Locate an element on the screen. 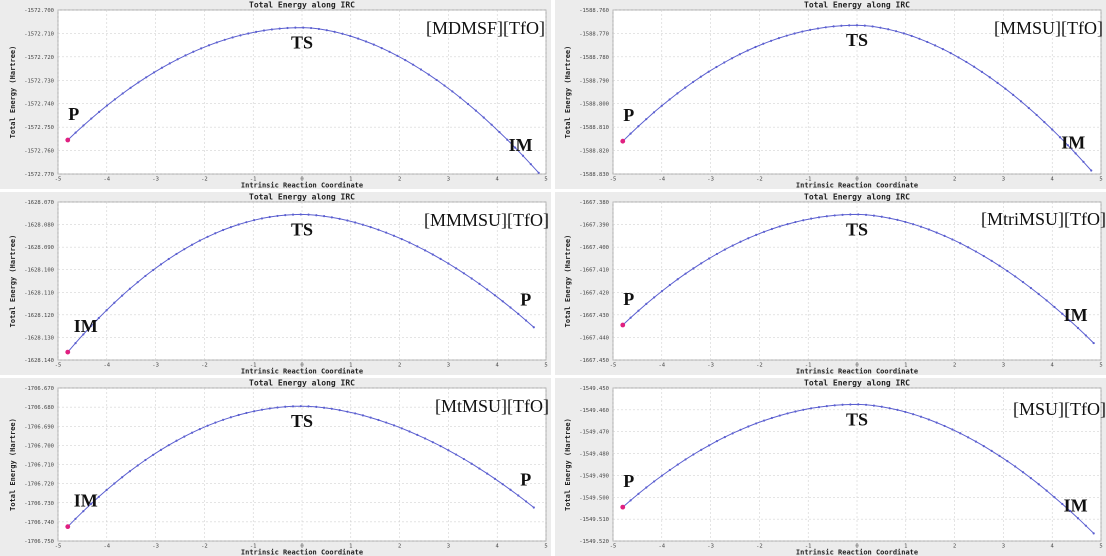 The height and width of the screenshot is (556, 1106). x-tick-label: -1 is located at coordinates (808, 366).